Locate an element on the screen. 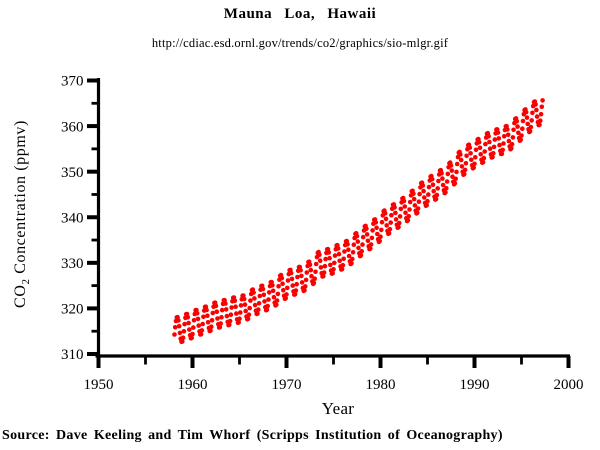 The width and height of the screenshot is (600, 450). y-axis-label: CO2 Concentration (ppmv) is located at coordinates (22, 214).